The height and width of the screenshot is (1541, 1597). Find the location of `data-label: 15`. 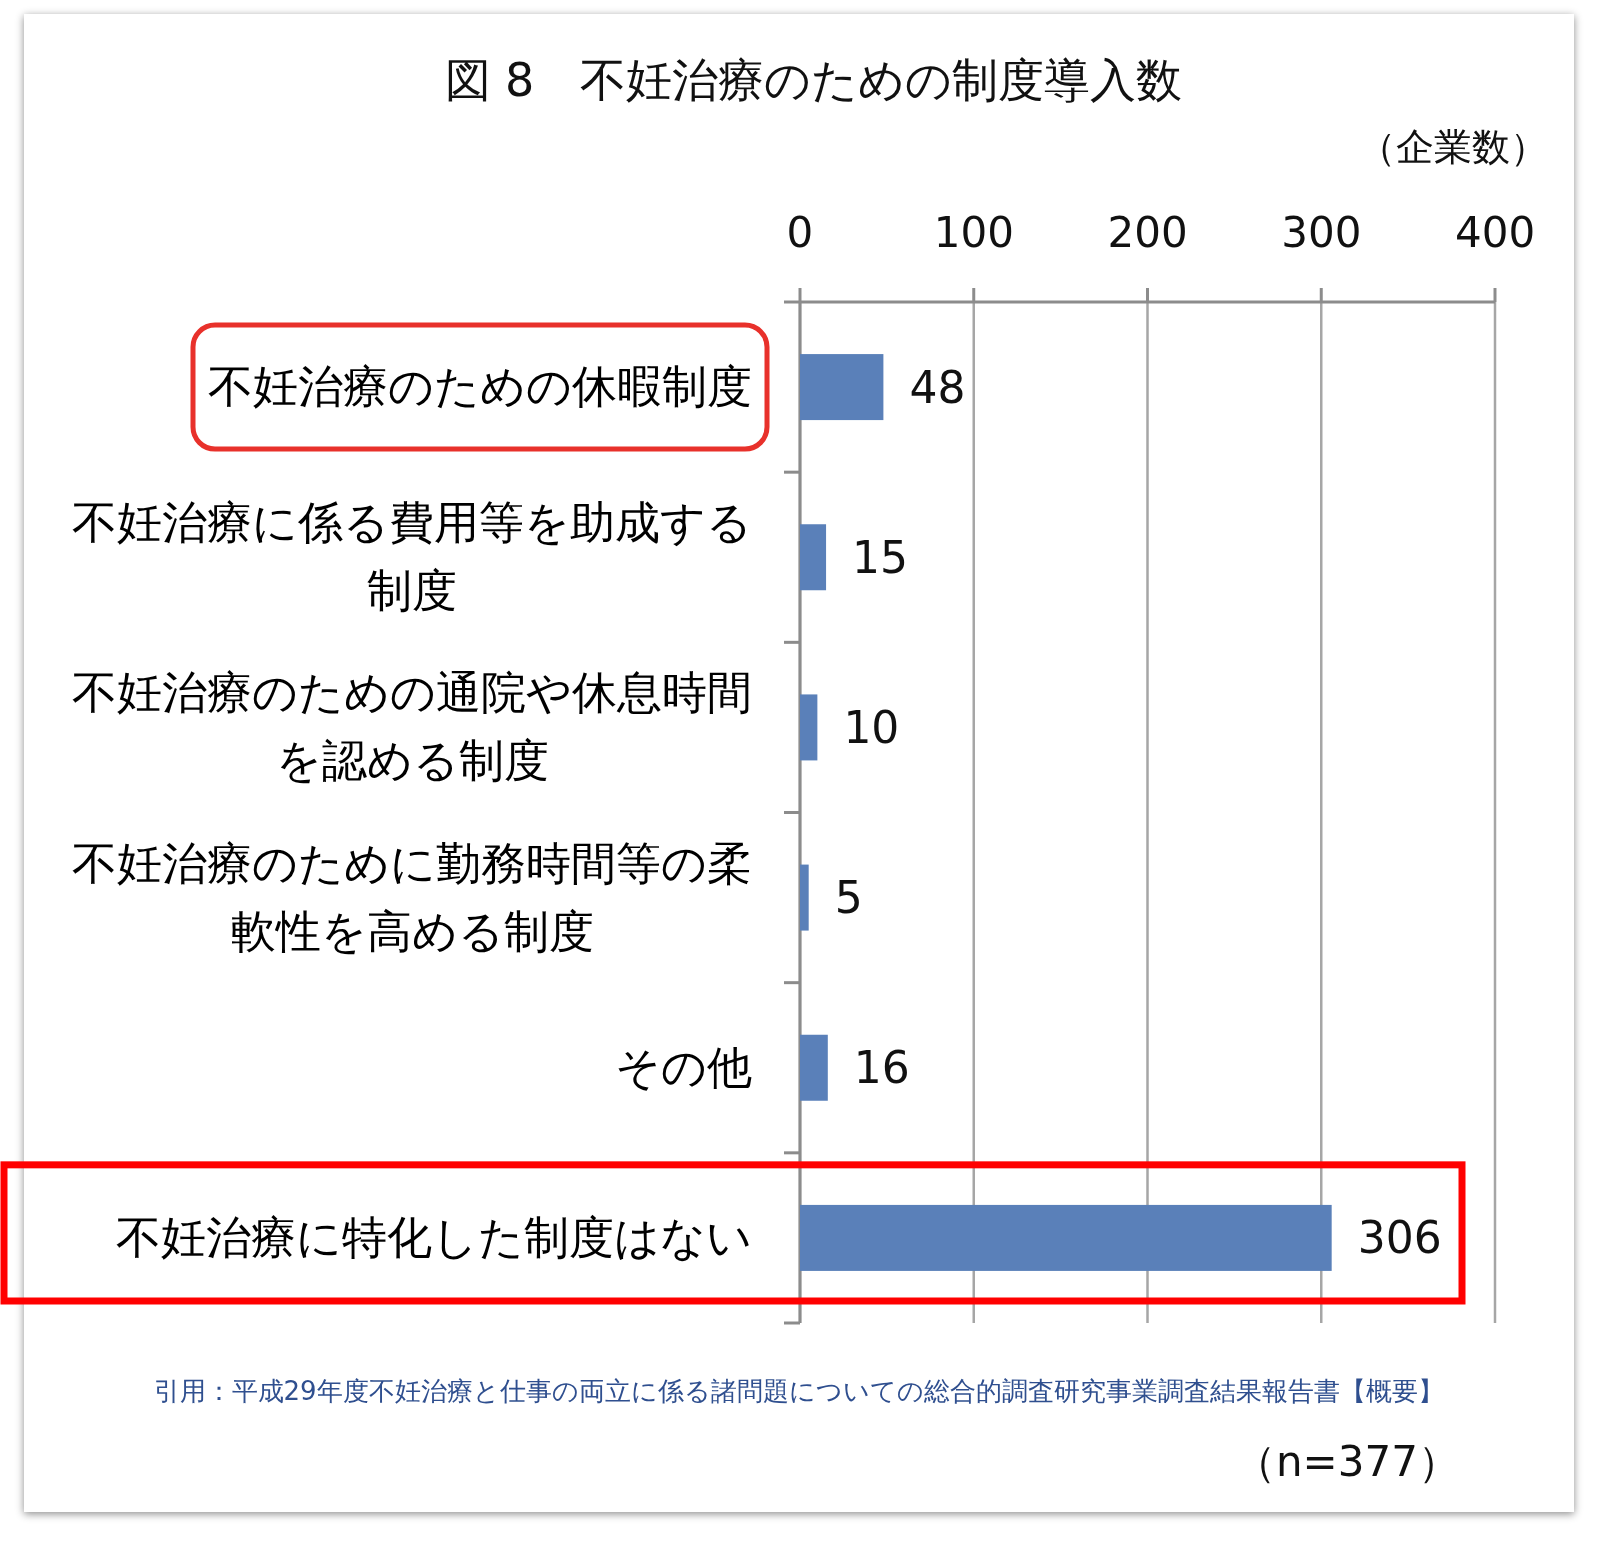

data-label: 15 is located at coordinates (880, 557).